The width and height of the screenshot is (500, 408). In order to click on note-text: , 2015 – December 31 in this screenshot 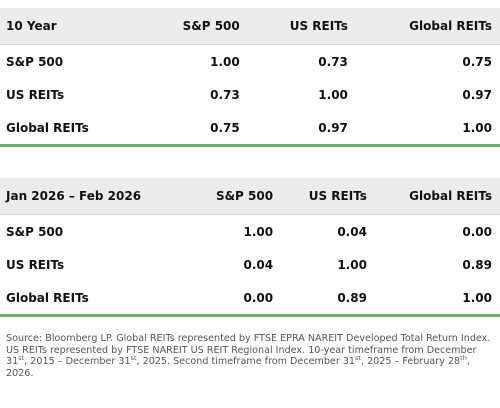, I will do `click(77, 362)`.